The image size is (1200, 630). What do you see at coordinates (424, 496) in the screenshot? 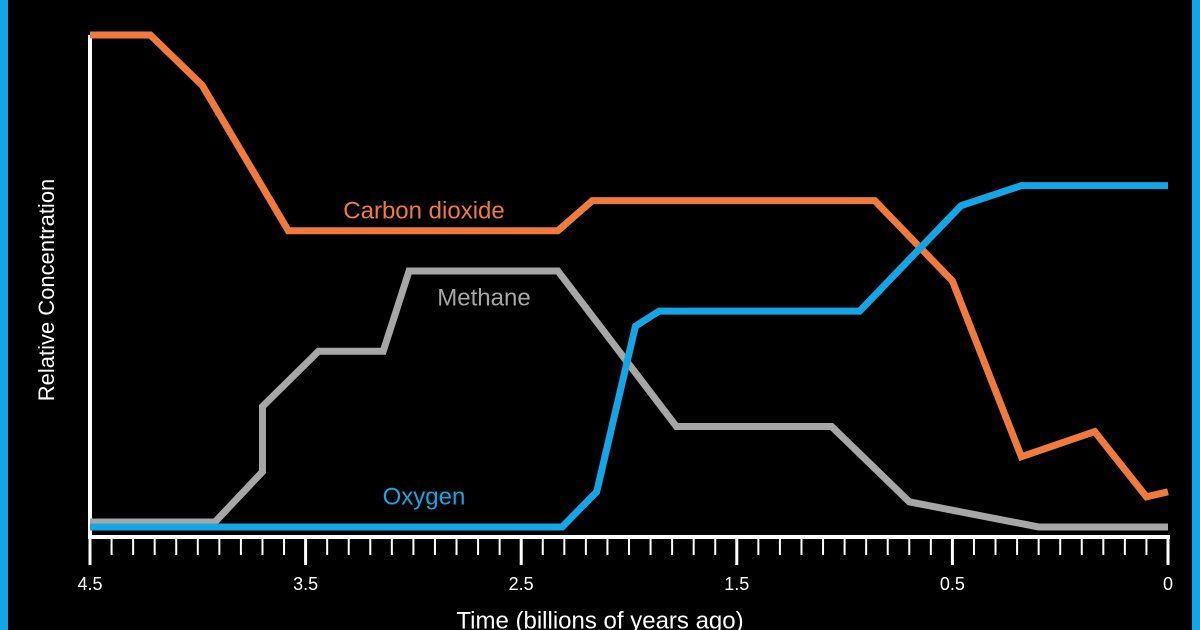
I see `series-label: Oxygen` at bounding box center [424, 496].